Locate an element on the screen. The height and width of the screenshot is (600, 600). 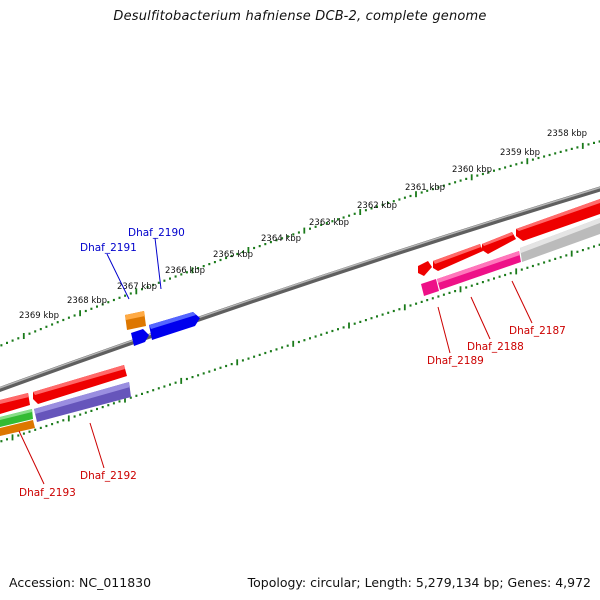
gene-label-dhaf-2193: Dhaf_2193 is located at coordinates (47, 493).